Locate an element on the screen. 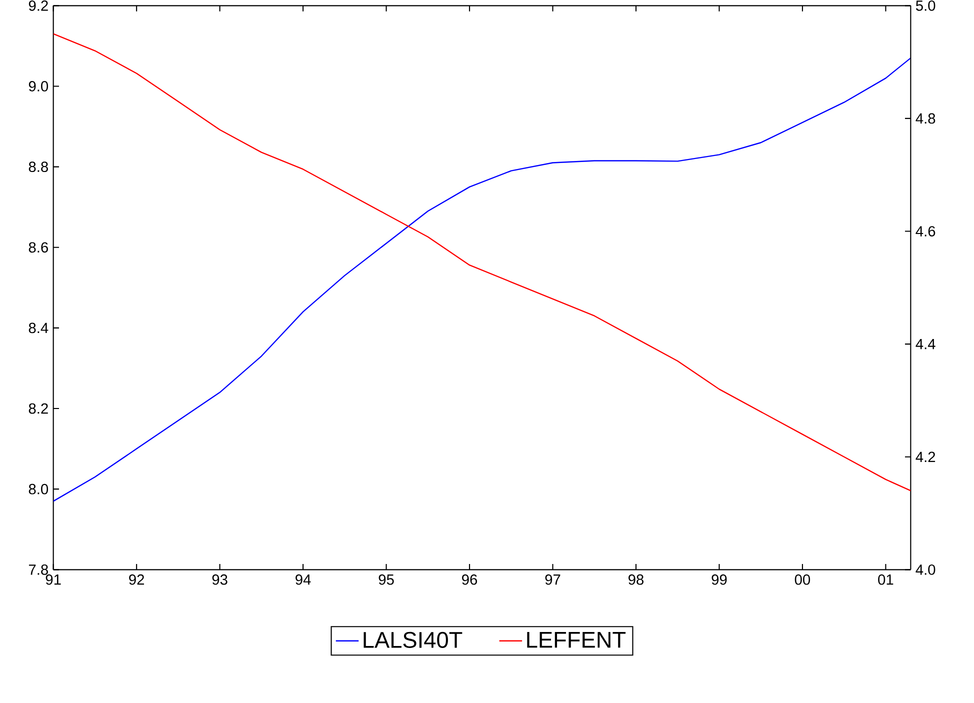 This screenshot has width=974, height=703. y2-tick-label: 4.8 is located at coordinates (926, 118).